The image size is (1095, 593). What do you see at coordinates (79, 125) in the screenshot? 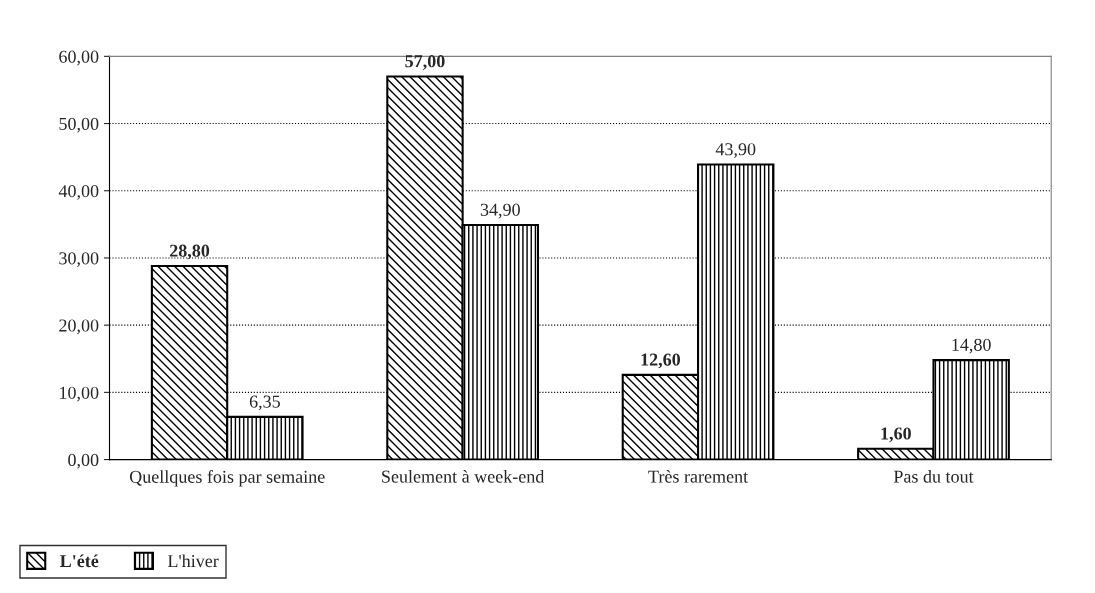
I see `y-tick-label: 50,00` at bounding box center [79, 125].